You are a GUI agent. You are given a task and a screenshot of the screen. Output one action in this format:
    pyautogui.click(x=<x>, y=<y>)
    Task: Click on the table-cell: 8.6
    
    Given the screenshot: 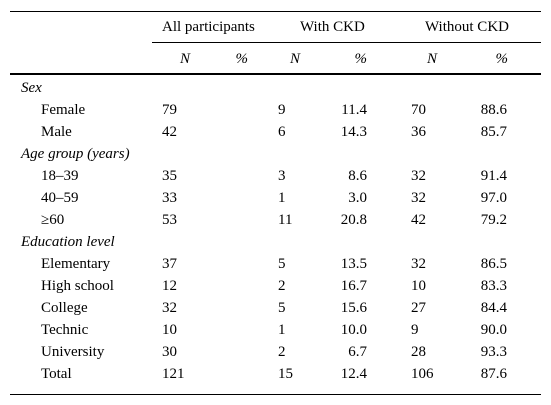 What is the action you would take?
    pyautogui.click(x=357, y=176)
    